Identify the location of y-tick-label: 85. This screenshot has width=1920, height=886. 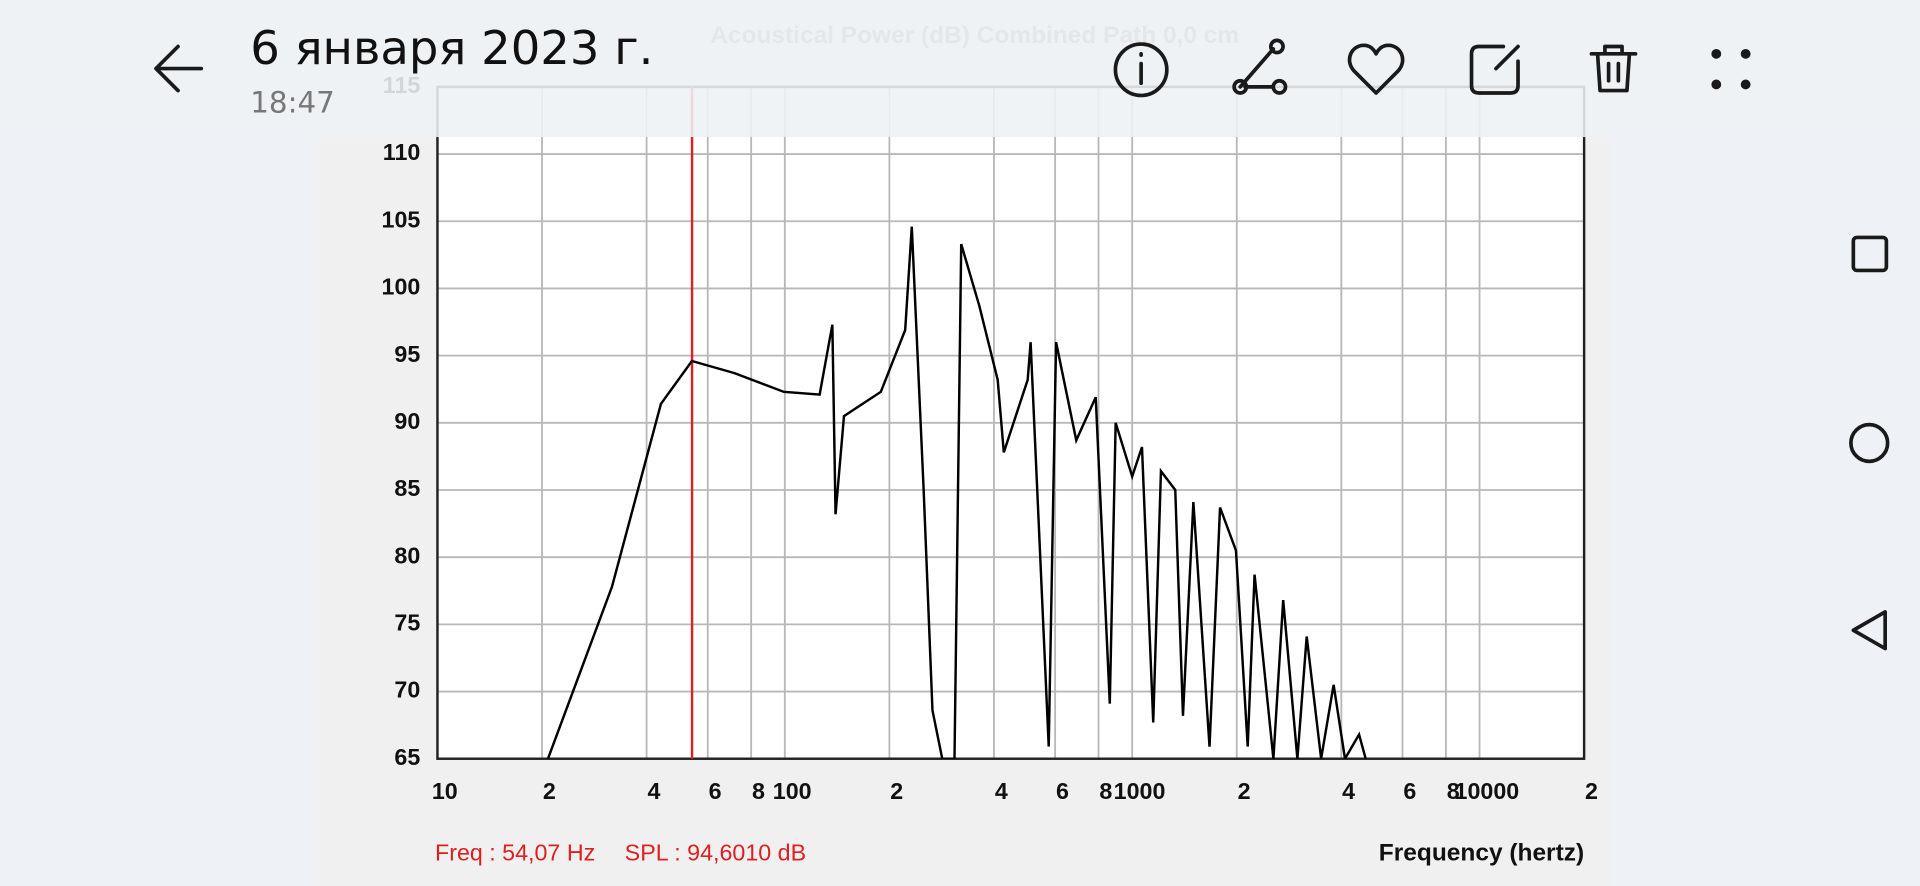
(407, 488).